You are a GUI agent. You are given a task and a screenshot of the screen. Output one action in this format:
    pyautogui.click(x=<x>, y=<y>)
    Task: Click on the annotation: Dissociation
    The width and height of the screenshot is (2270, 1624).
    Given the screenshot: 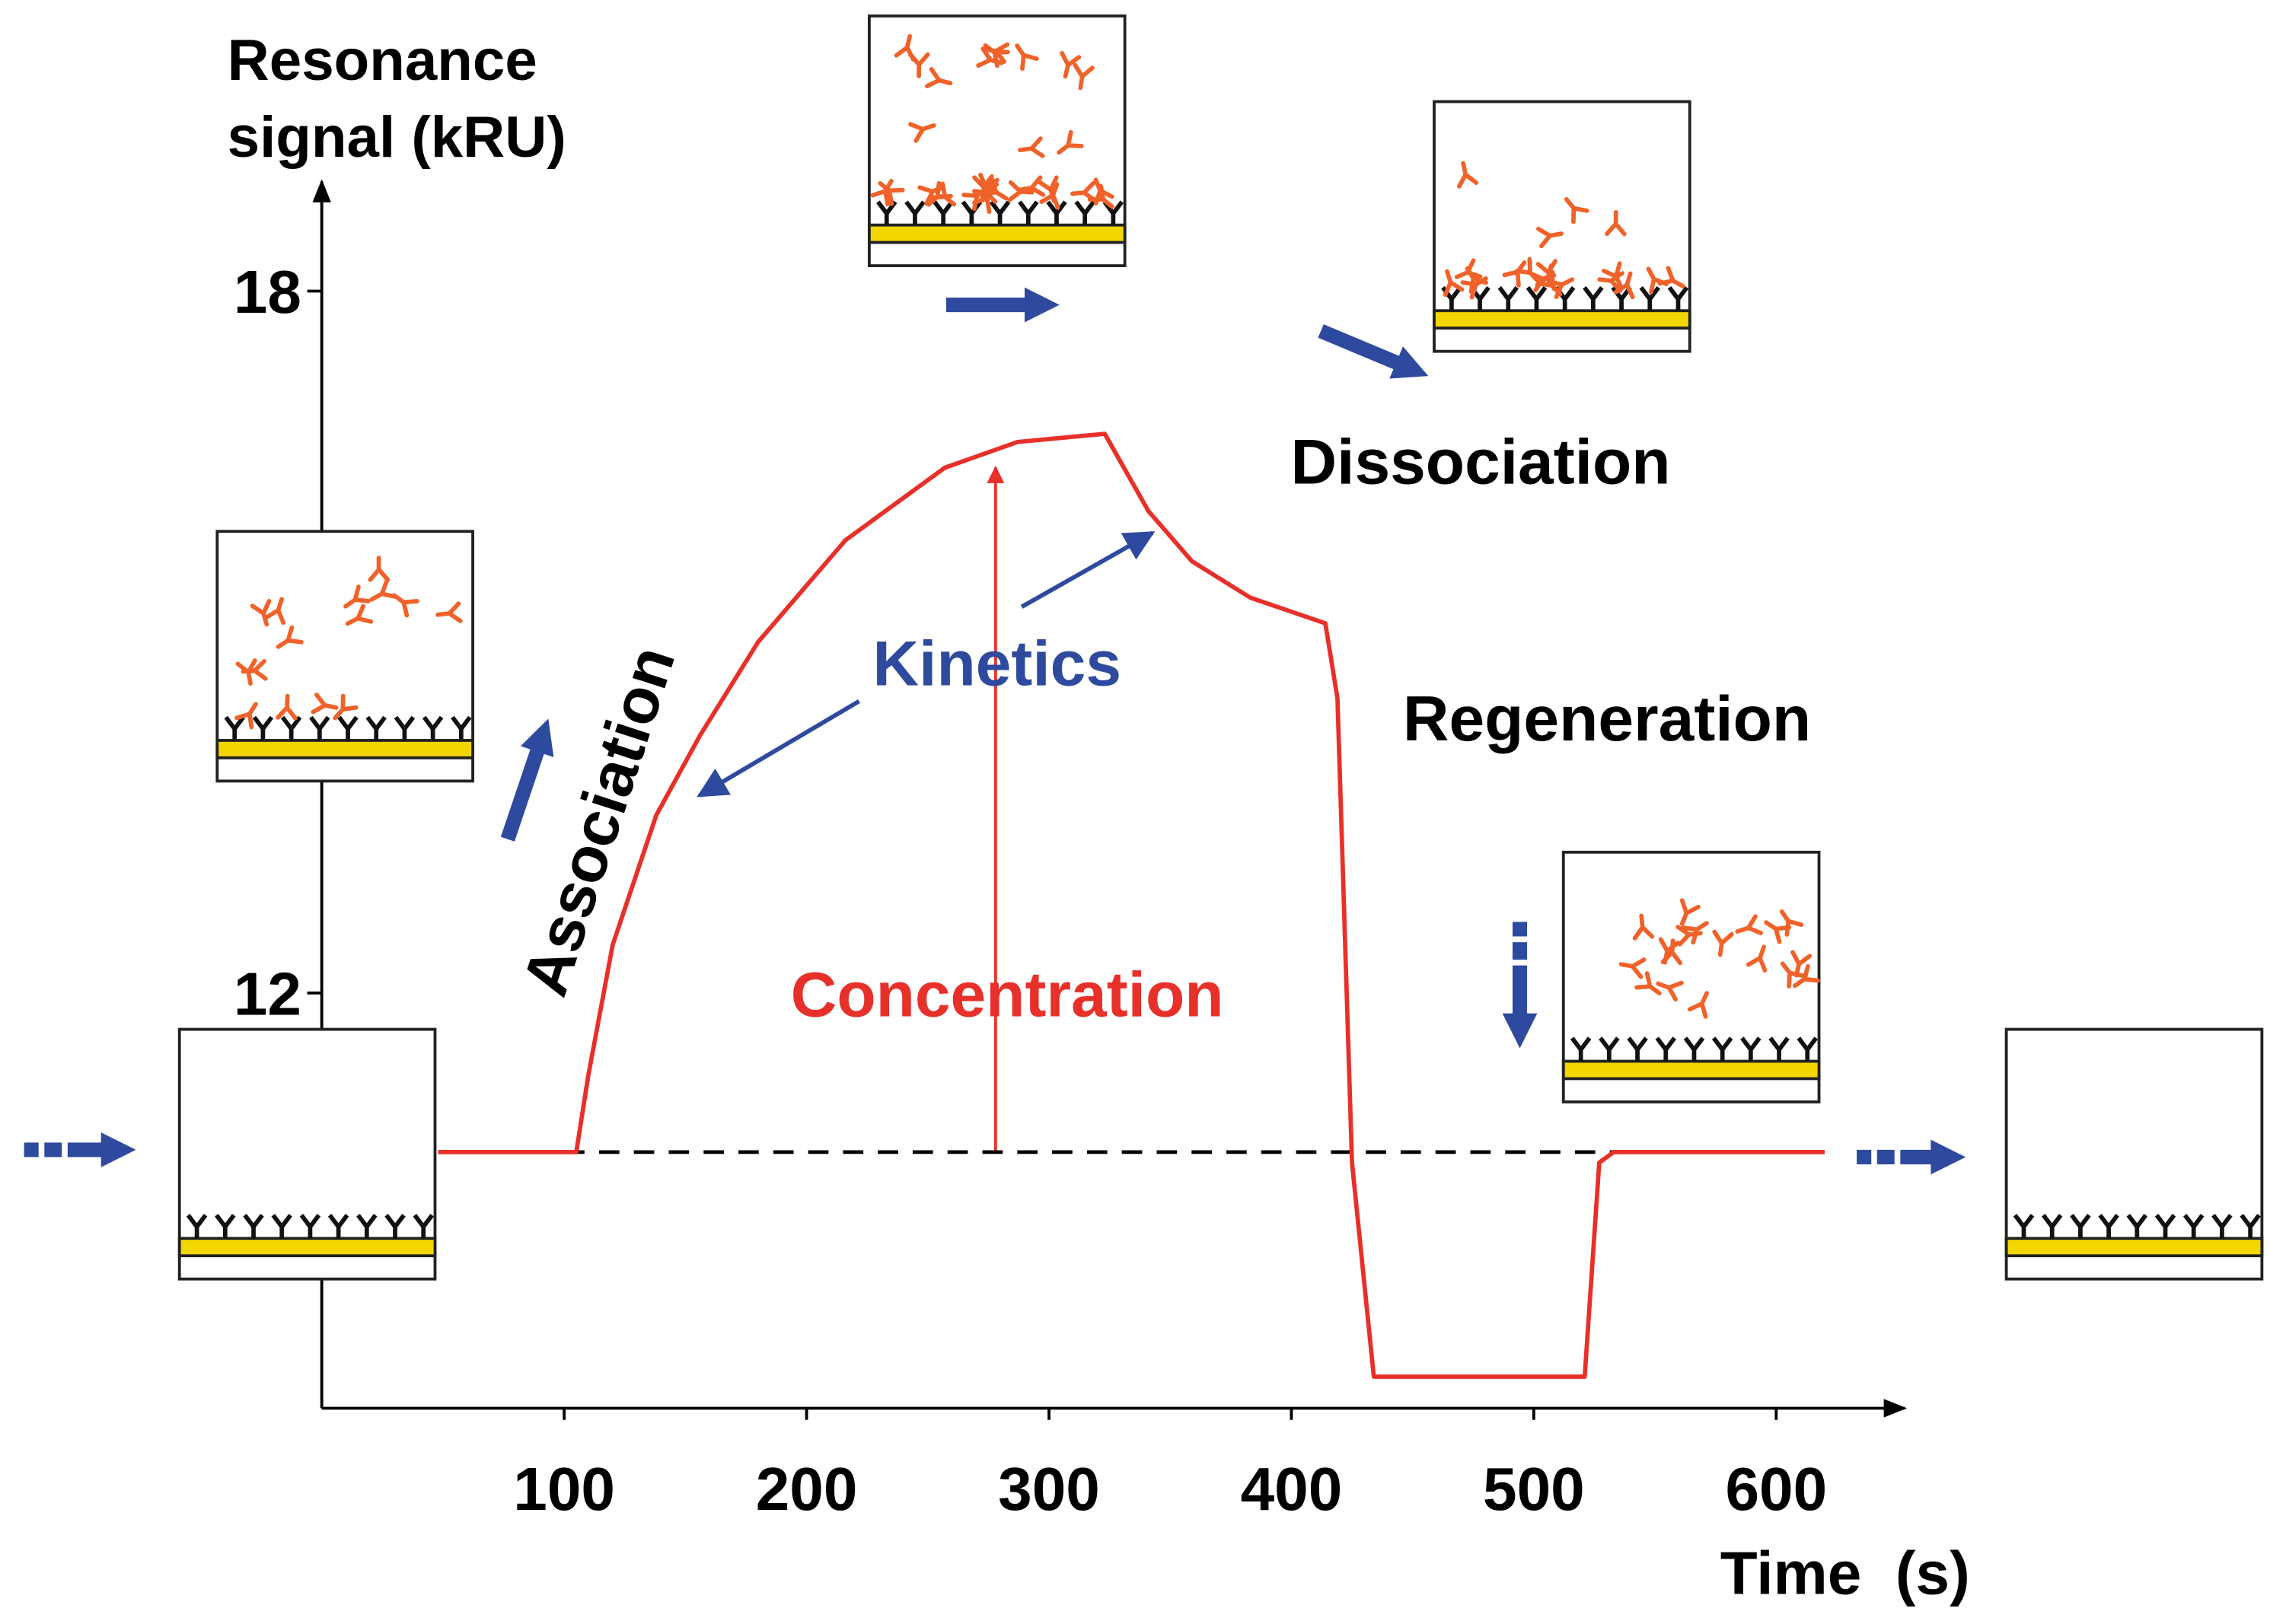 What is the action you would take?
    pyautogui.click(x=1481, y=461)
    